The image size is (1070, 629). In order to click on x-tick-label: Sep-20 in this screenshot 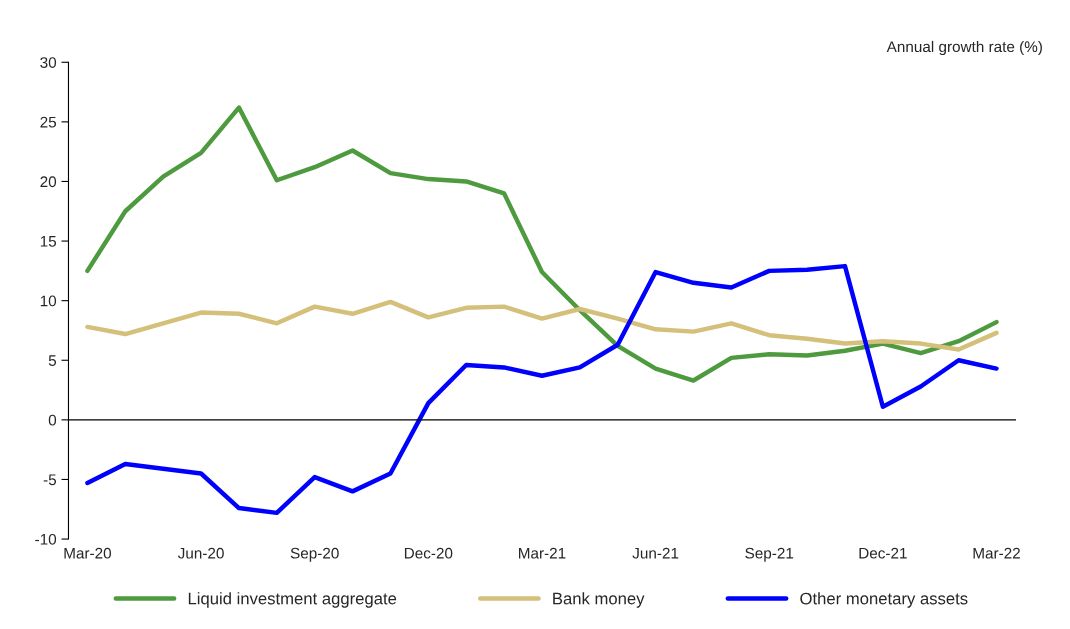, I will do `click(314, 554)`.